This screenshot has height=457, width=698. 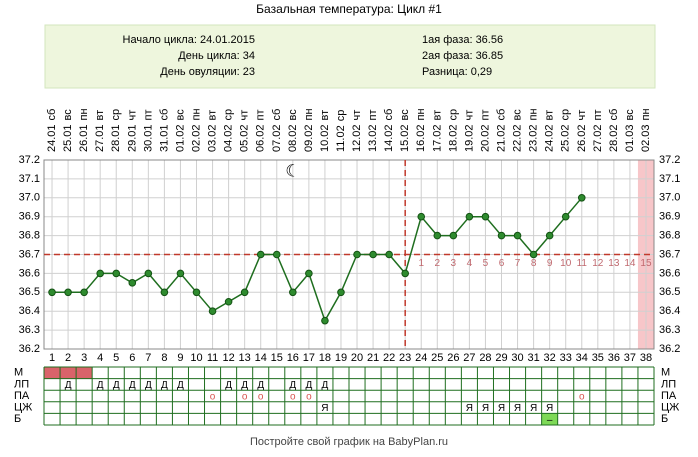 What do you see at coordinates (229, 130) in the screenshot?
I see `date-label: 04.02 ср` at bounding box center [229, 130].